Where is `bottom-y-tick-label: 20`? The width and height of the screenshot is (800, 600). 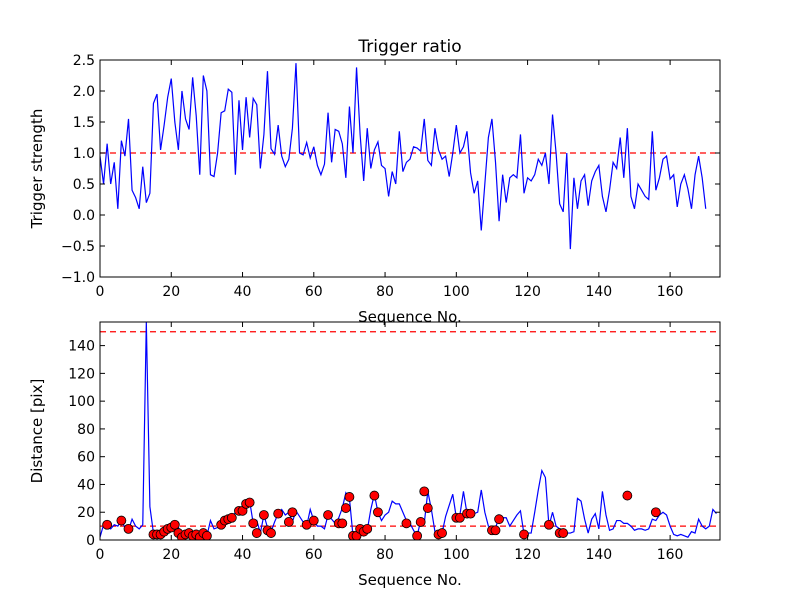 bottom-y-tick-label: 20 is located at coordinates (86, 513).